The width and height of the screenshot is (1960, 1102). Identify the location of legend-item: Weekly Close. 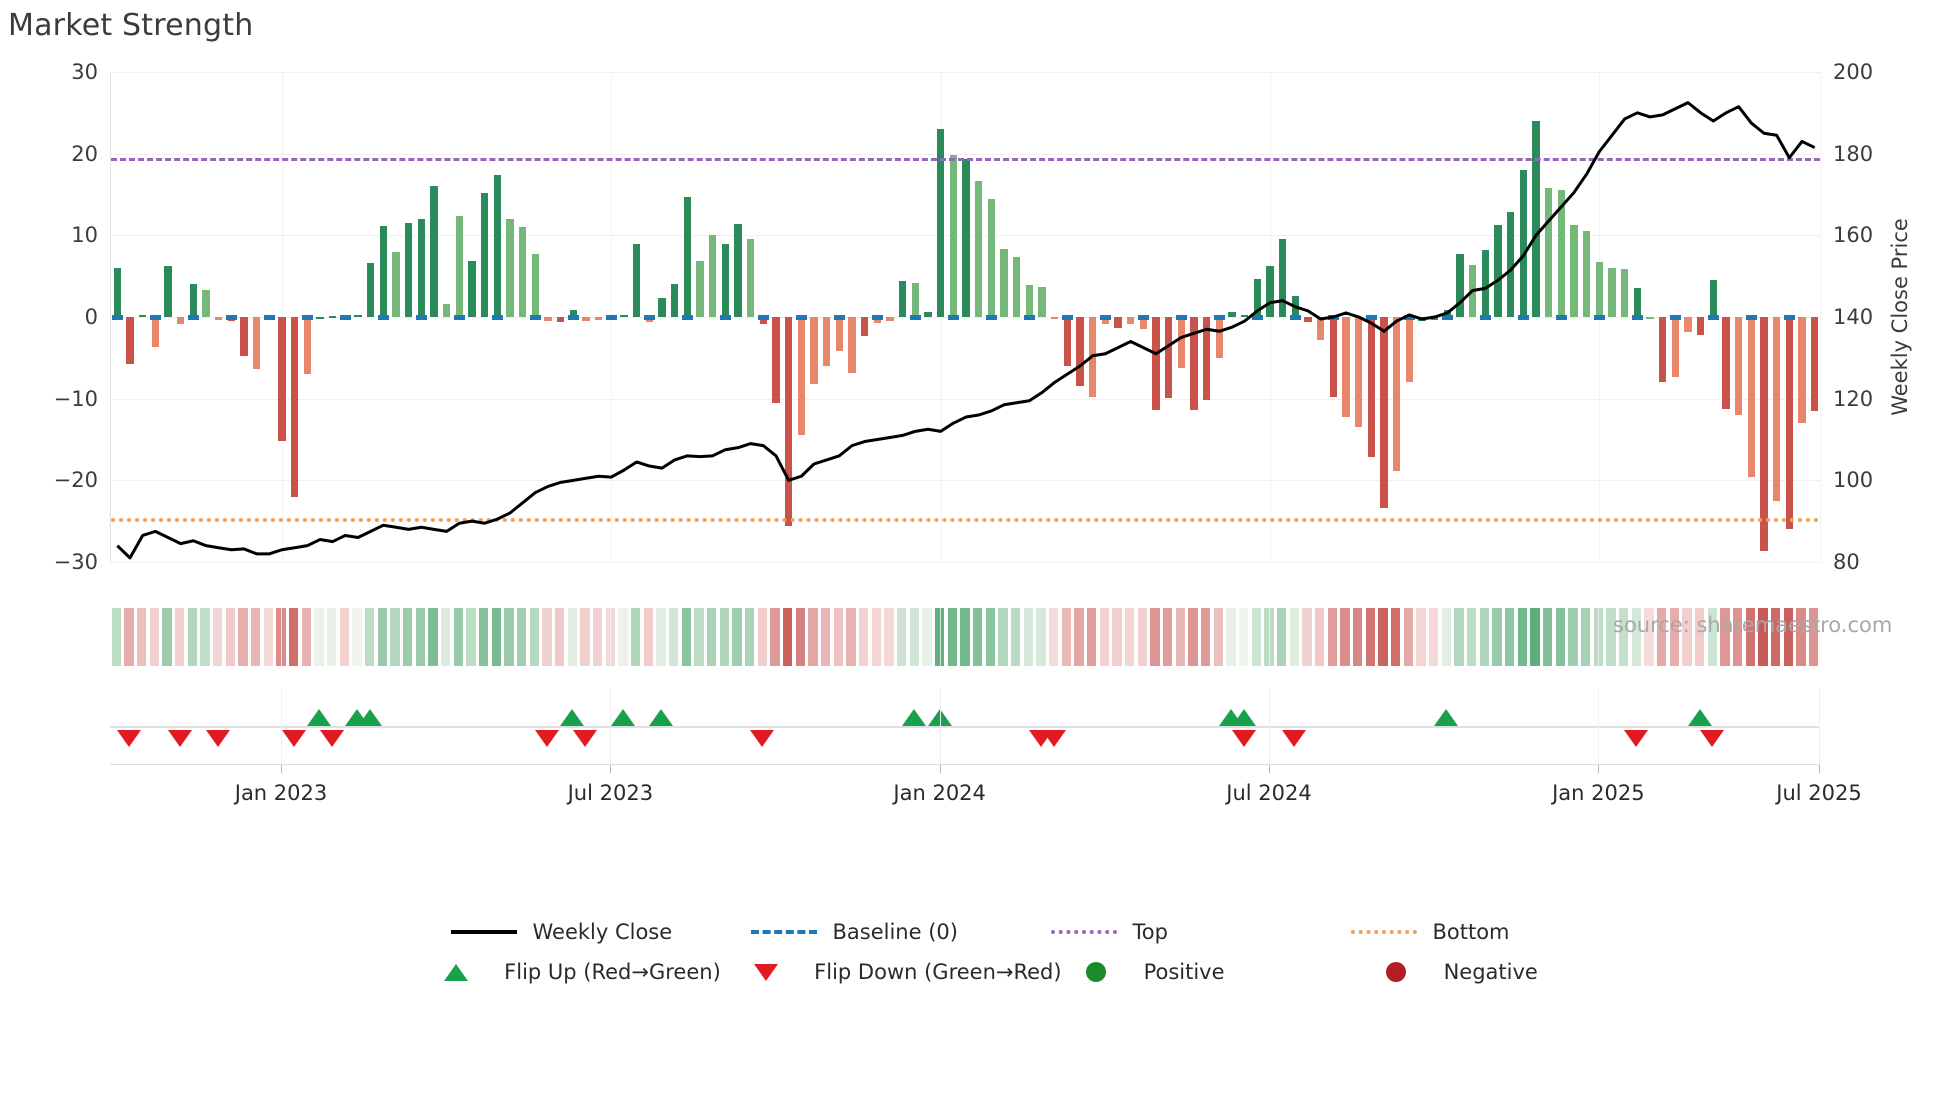
(600, 932).